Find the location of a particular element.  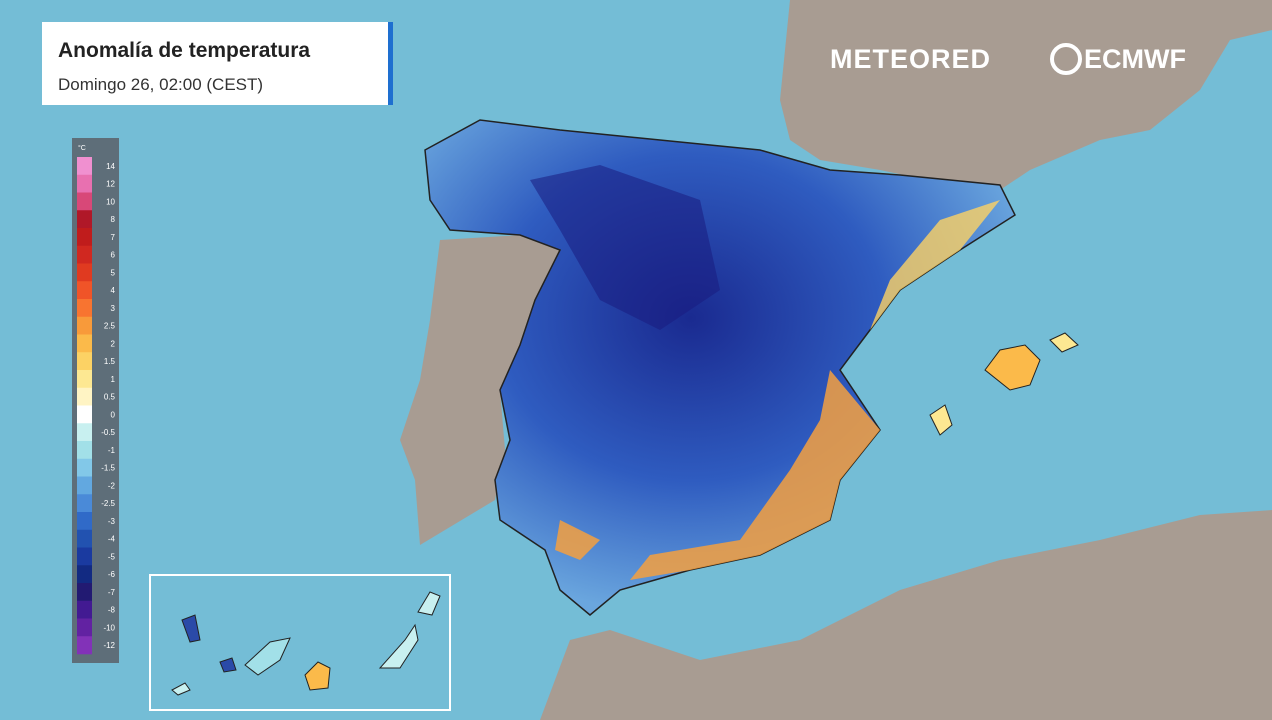

logo-meteored: METEORED is located at coordinates (910, 59).